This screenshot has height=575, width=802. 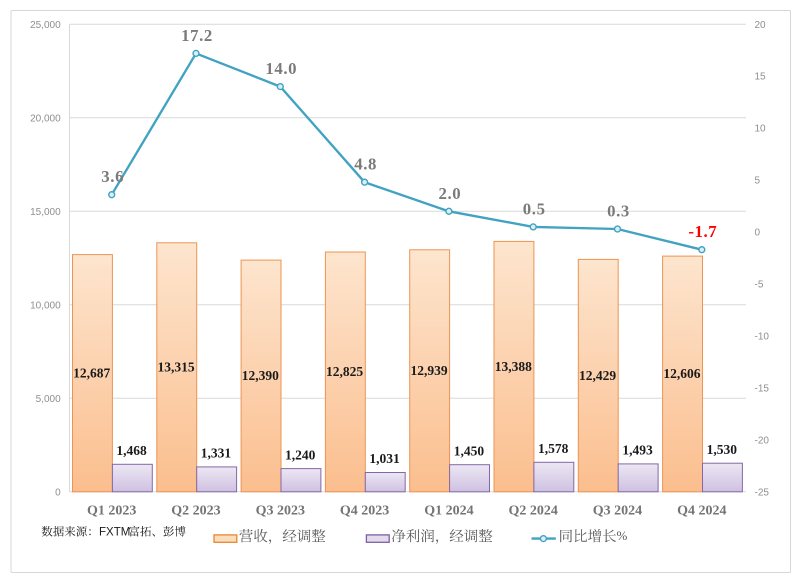 What do you see at coordinates (428, 370) in the screenshot?
I see `svg-text: 12,939` at bounding box center [428, 370].